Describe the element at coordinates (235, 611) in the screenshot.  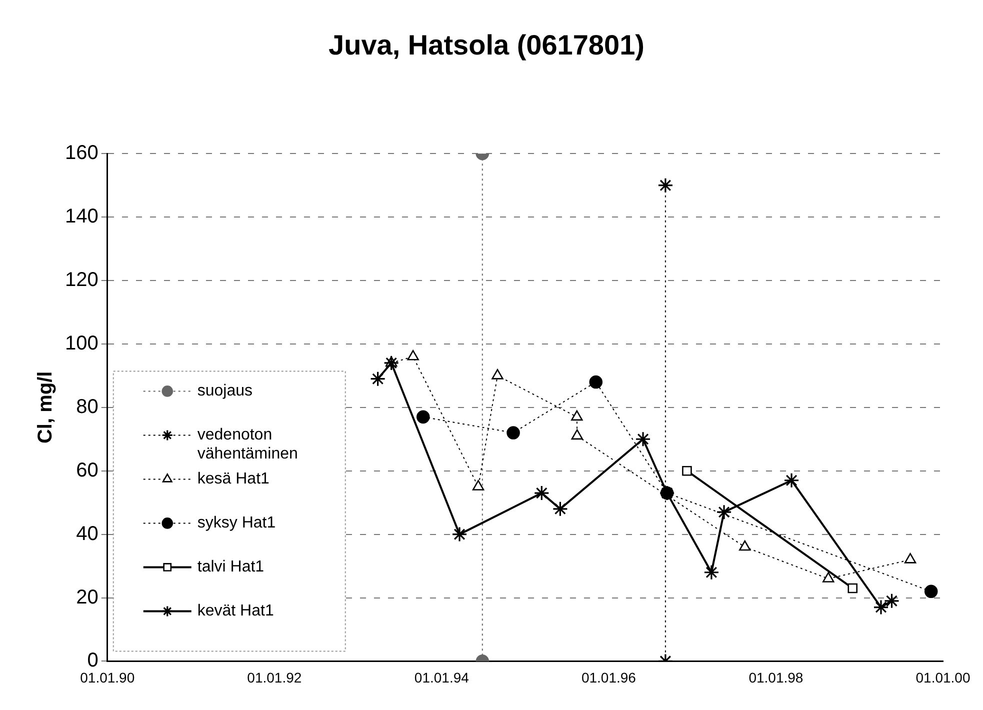
I see `legend-label: kevät Hat1` at that location.